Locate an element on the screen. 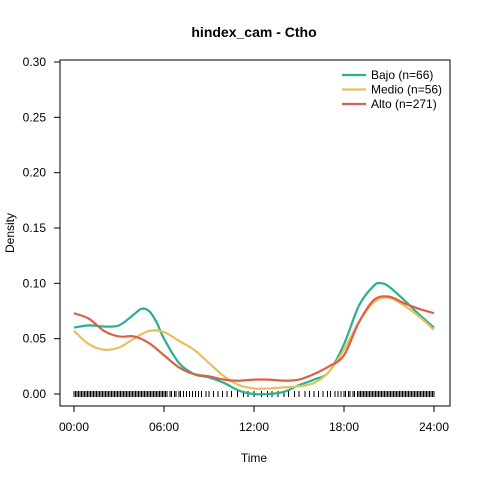  x-tick-label: 18:00 is located at coordinates (344, 427).